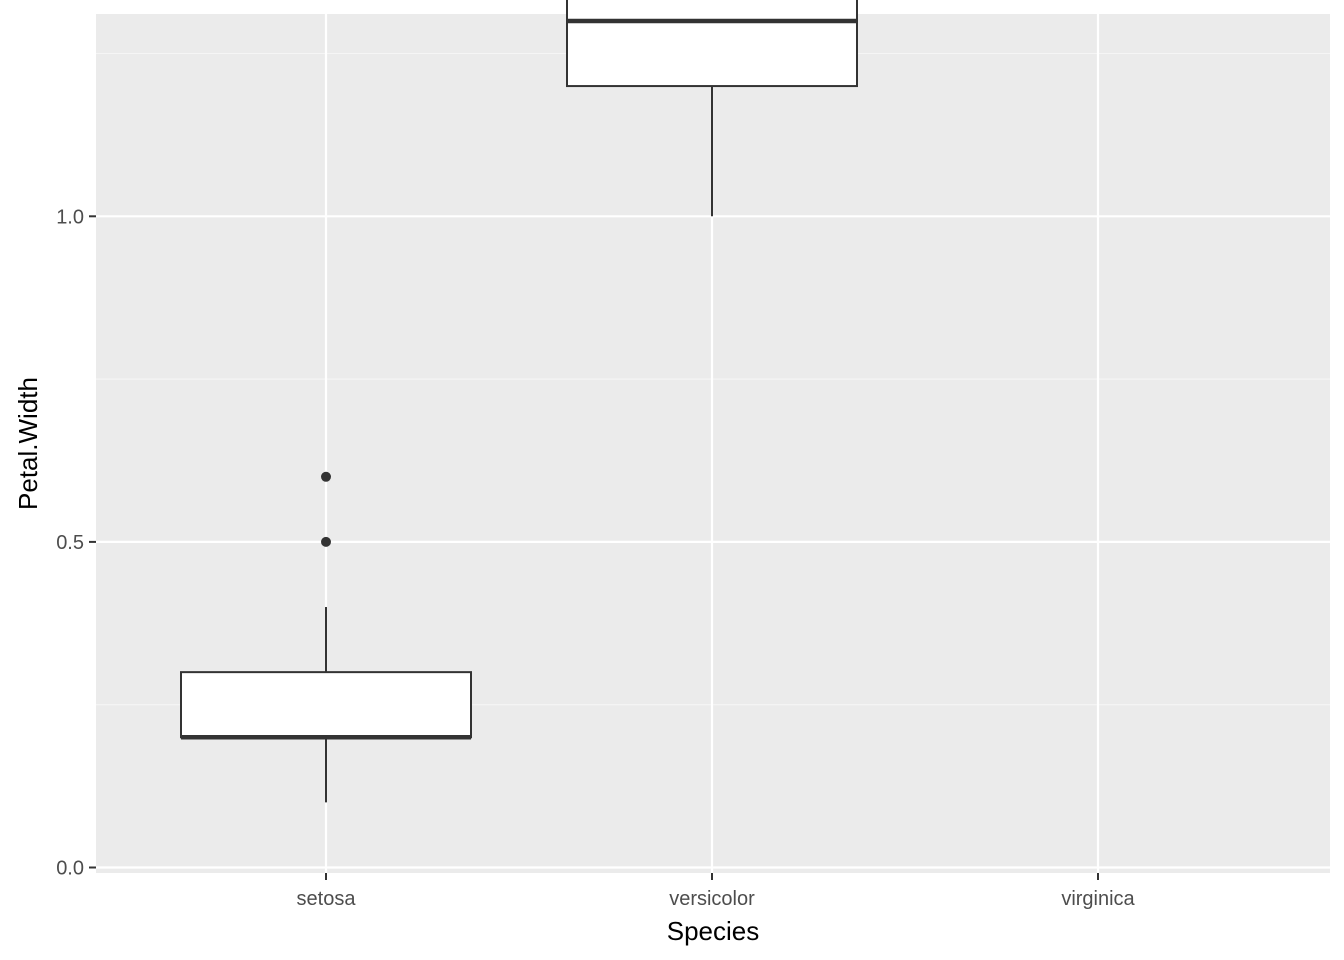 Image resolution: width=1344 pixels, height=960 pixels. What do you see at coordinates (326, 637) in the screenshot?
I see `box-setosa` at bounding box center [326, 637].